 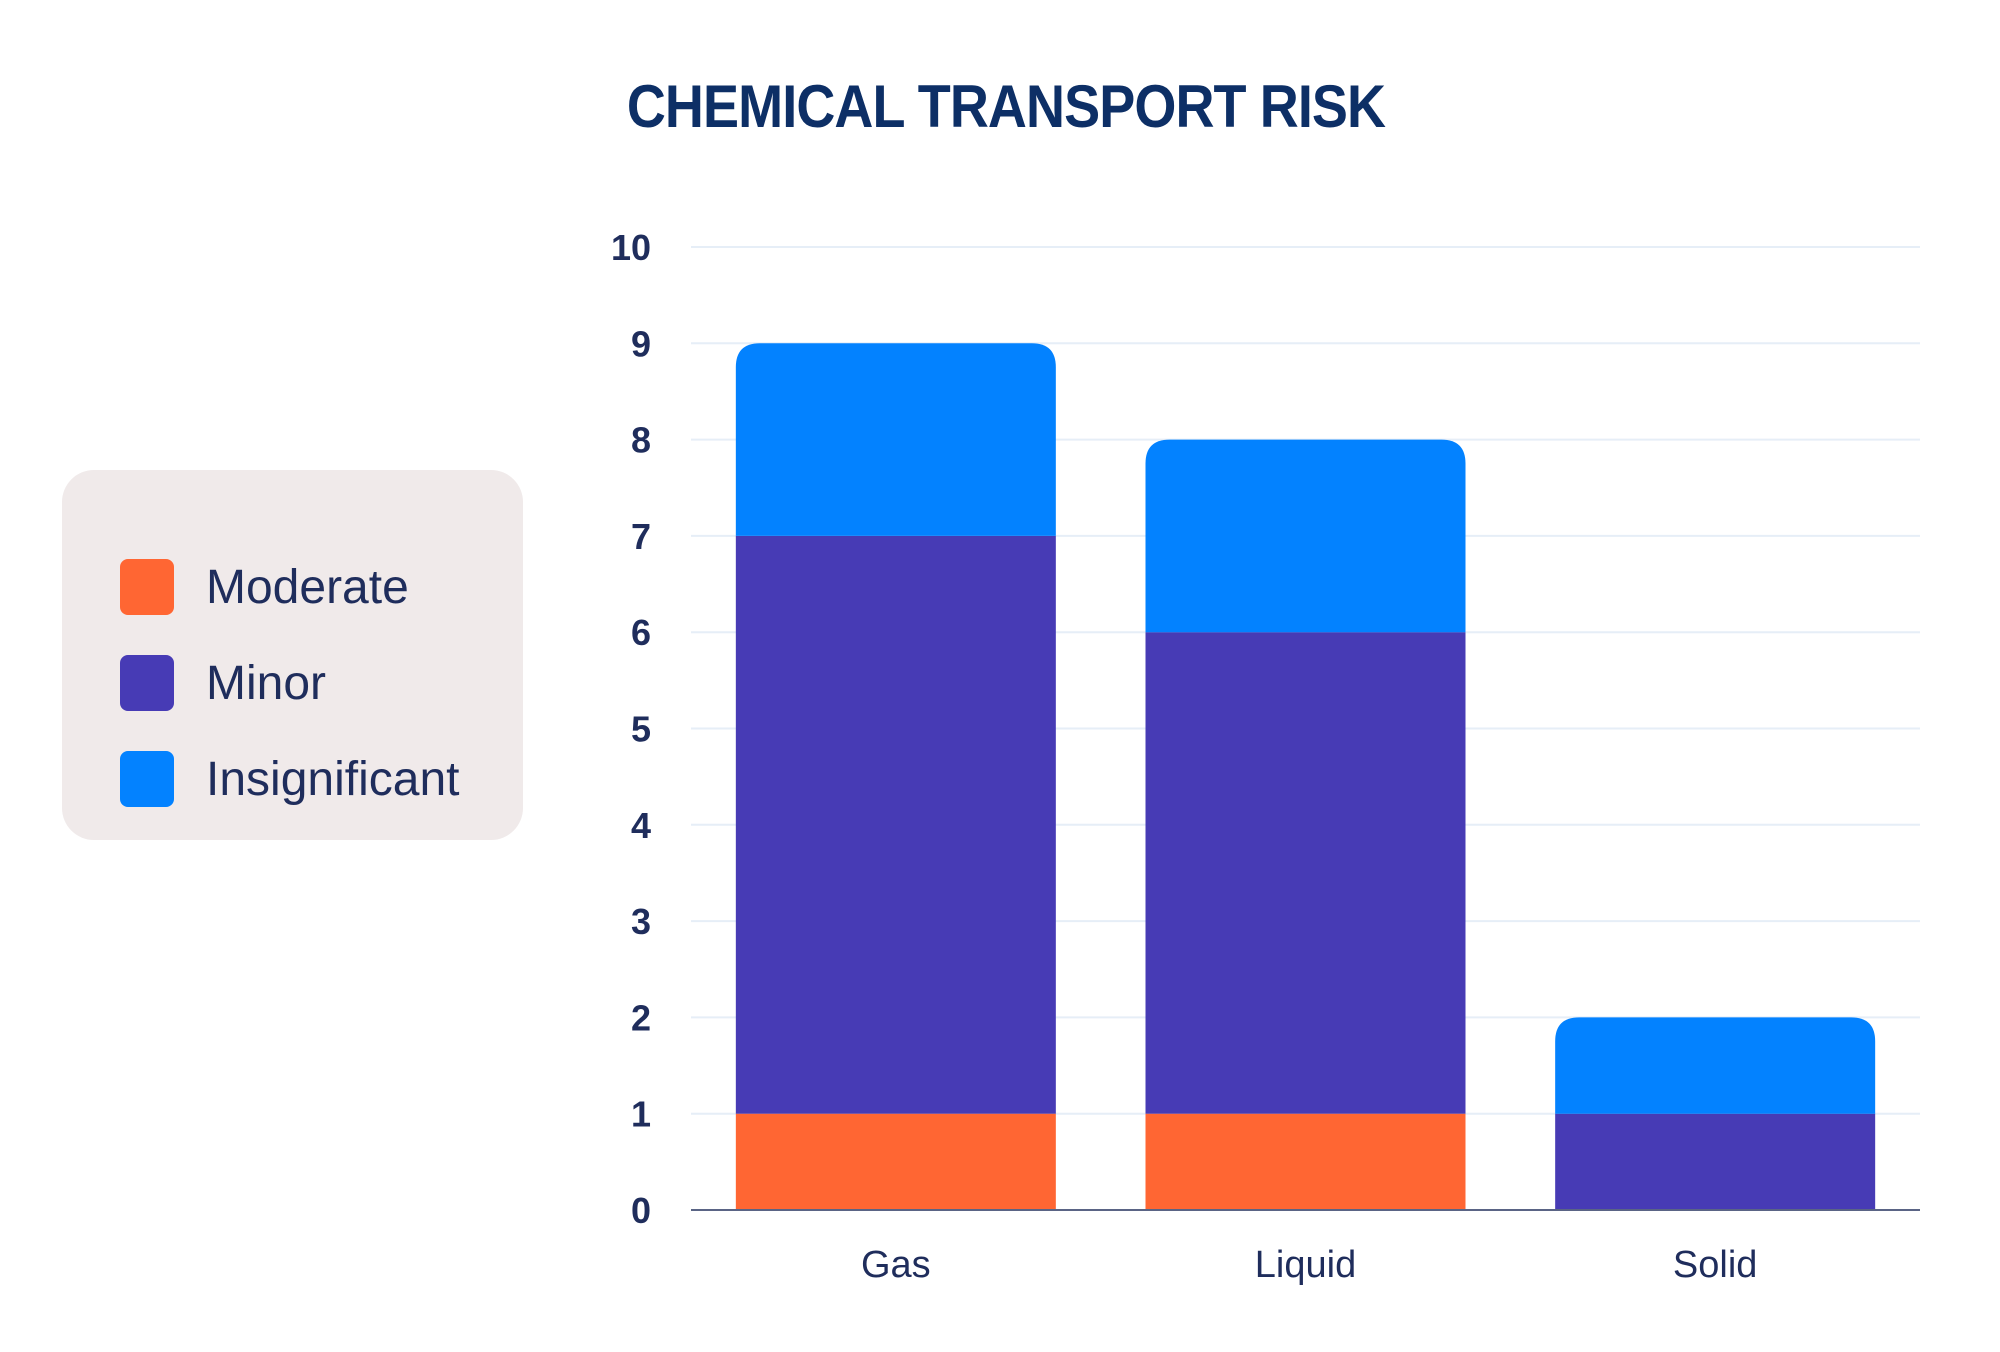 What do you see at coordinates (641, 1210) in the screenshot?
I see `y-tick-label: 0` at bounding box center [641, 1210].